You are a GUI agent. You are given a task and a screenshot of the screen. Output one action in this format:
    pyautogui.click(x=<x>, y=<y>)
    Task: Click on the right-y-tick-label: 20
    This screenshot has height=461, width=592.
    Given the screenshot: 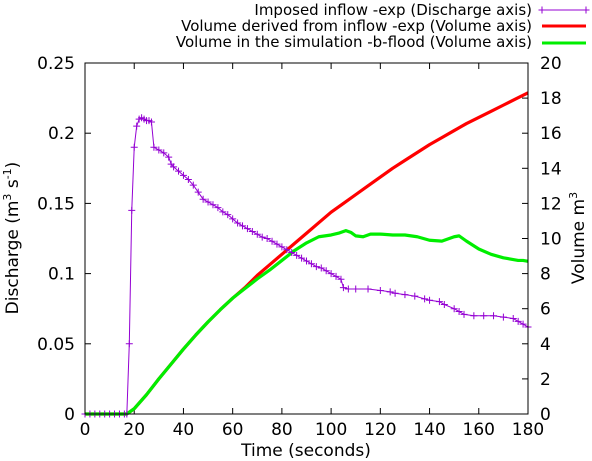 What is the action you would take?
    pyautogui.click(x=551, y=64)
    